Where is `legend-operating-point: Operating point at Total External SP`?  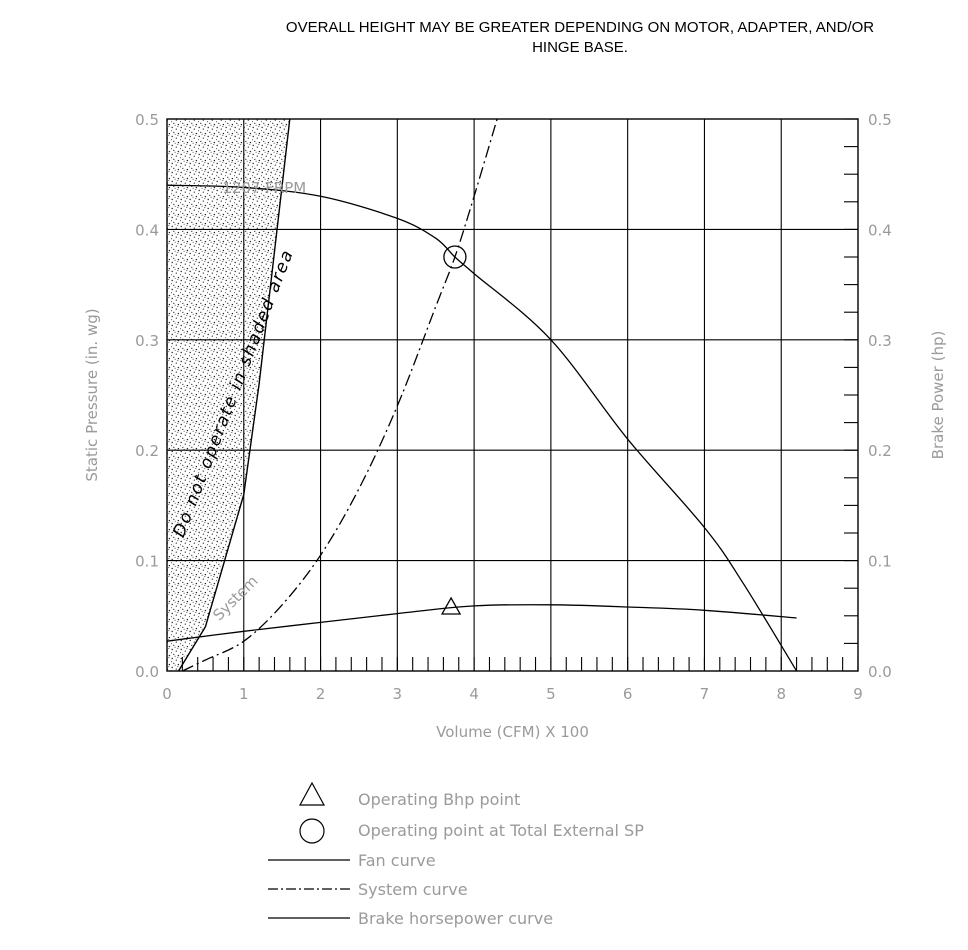
legend-operating-point: Operating point at Total External SP is located at coordinates (501, 830).